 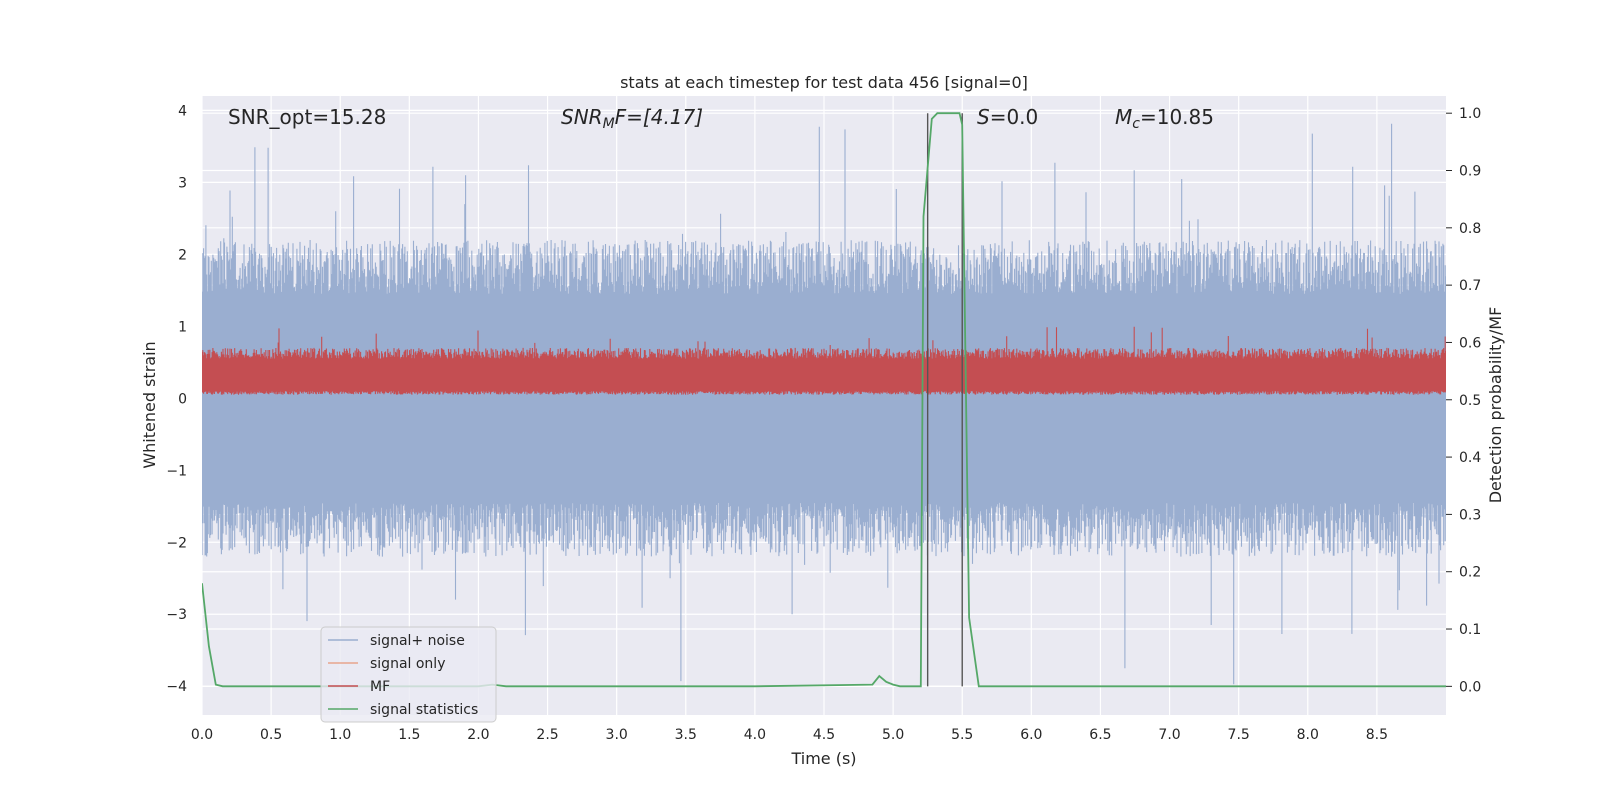 I want to click on mf-trace, so click(x=824, y=360).